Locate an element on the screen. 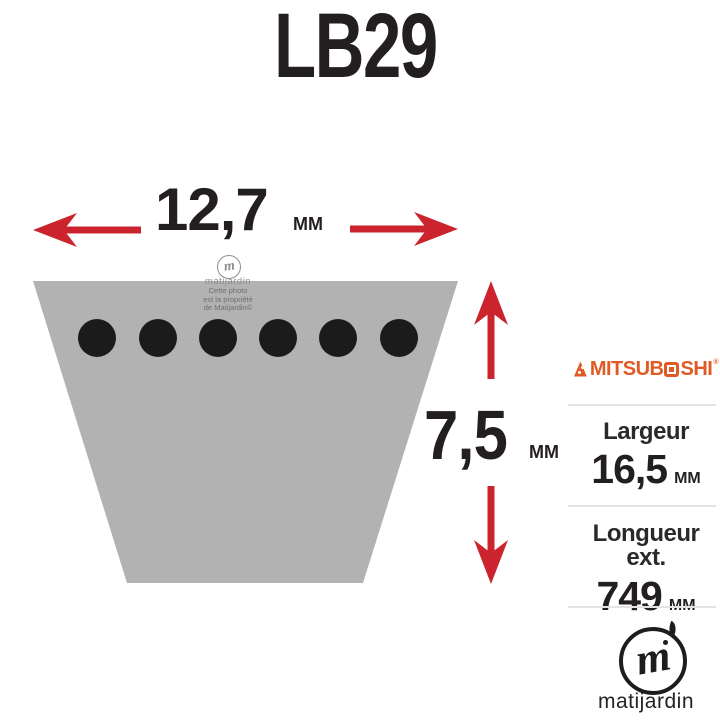 This screenshot has width=720, height=720. mitsuboshi-o-glyph is located at coordinates (672, 369).